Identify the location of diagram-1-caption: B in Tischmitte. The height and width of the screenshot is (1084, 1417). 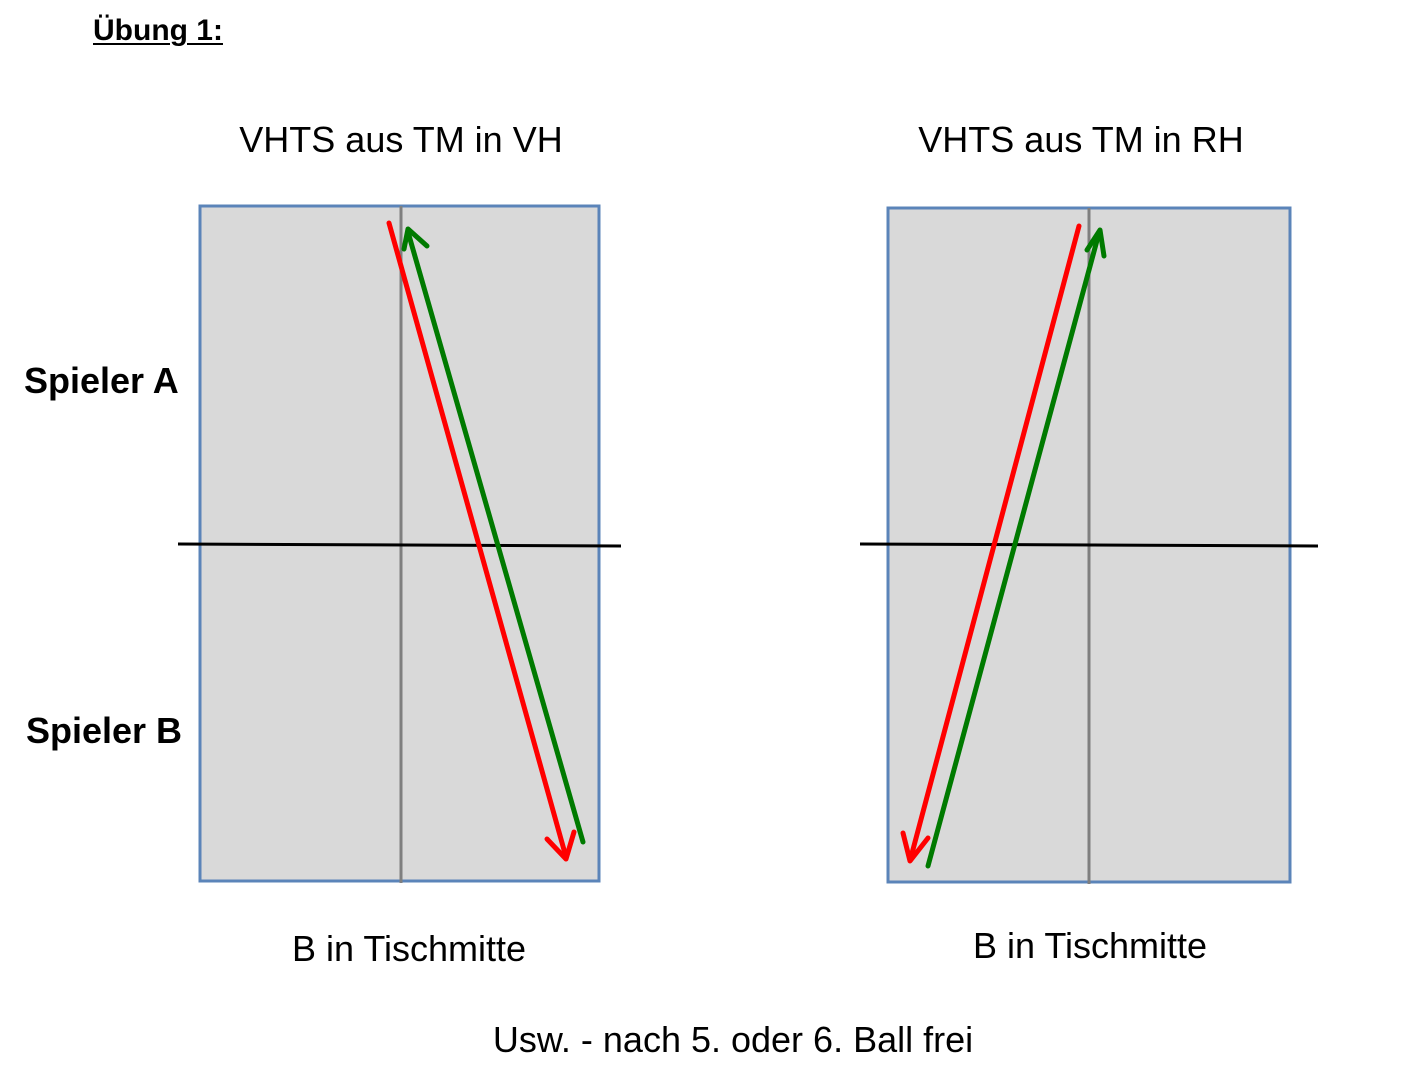
(409, 948).